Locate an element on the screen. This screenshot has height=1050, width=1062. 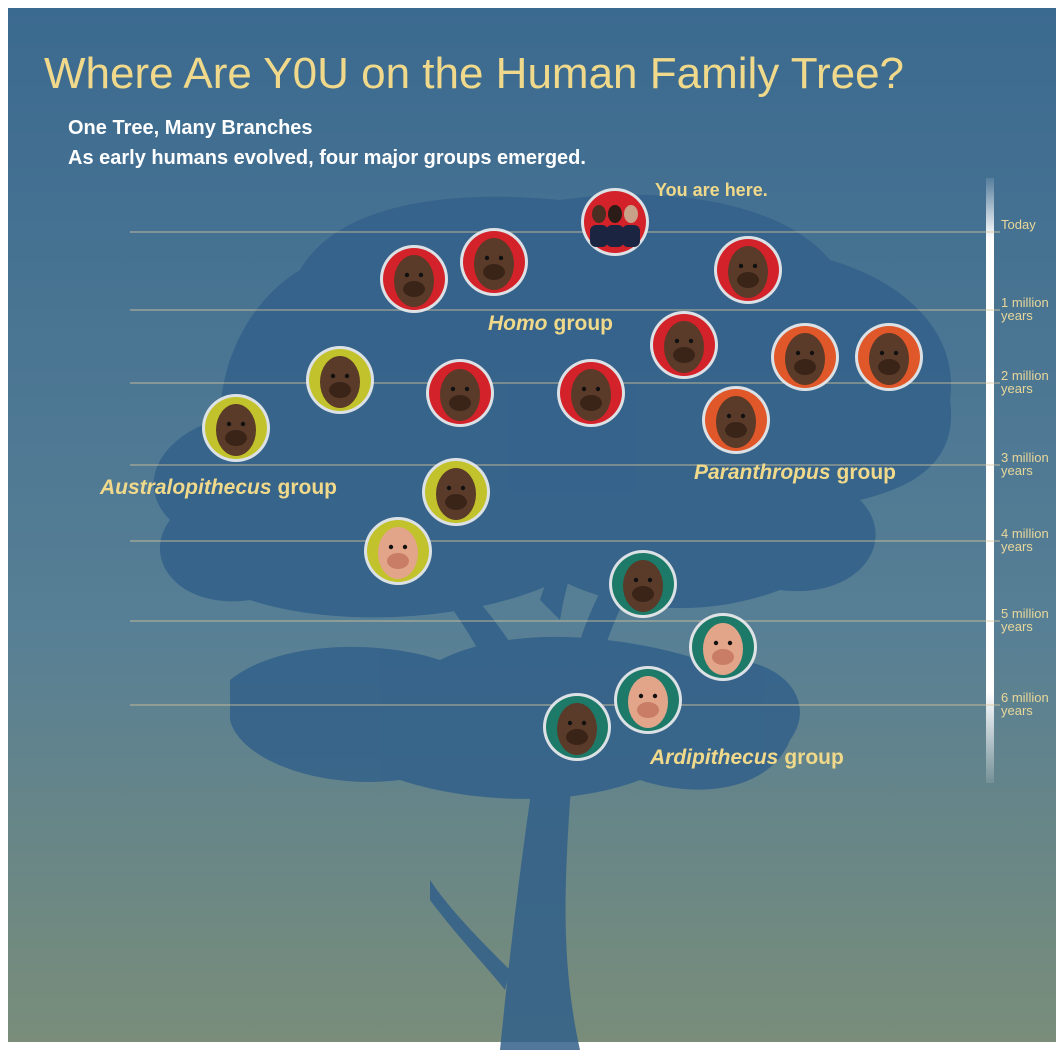
time-label: 1 million years is located at coordinates (1025, 309).